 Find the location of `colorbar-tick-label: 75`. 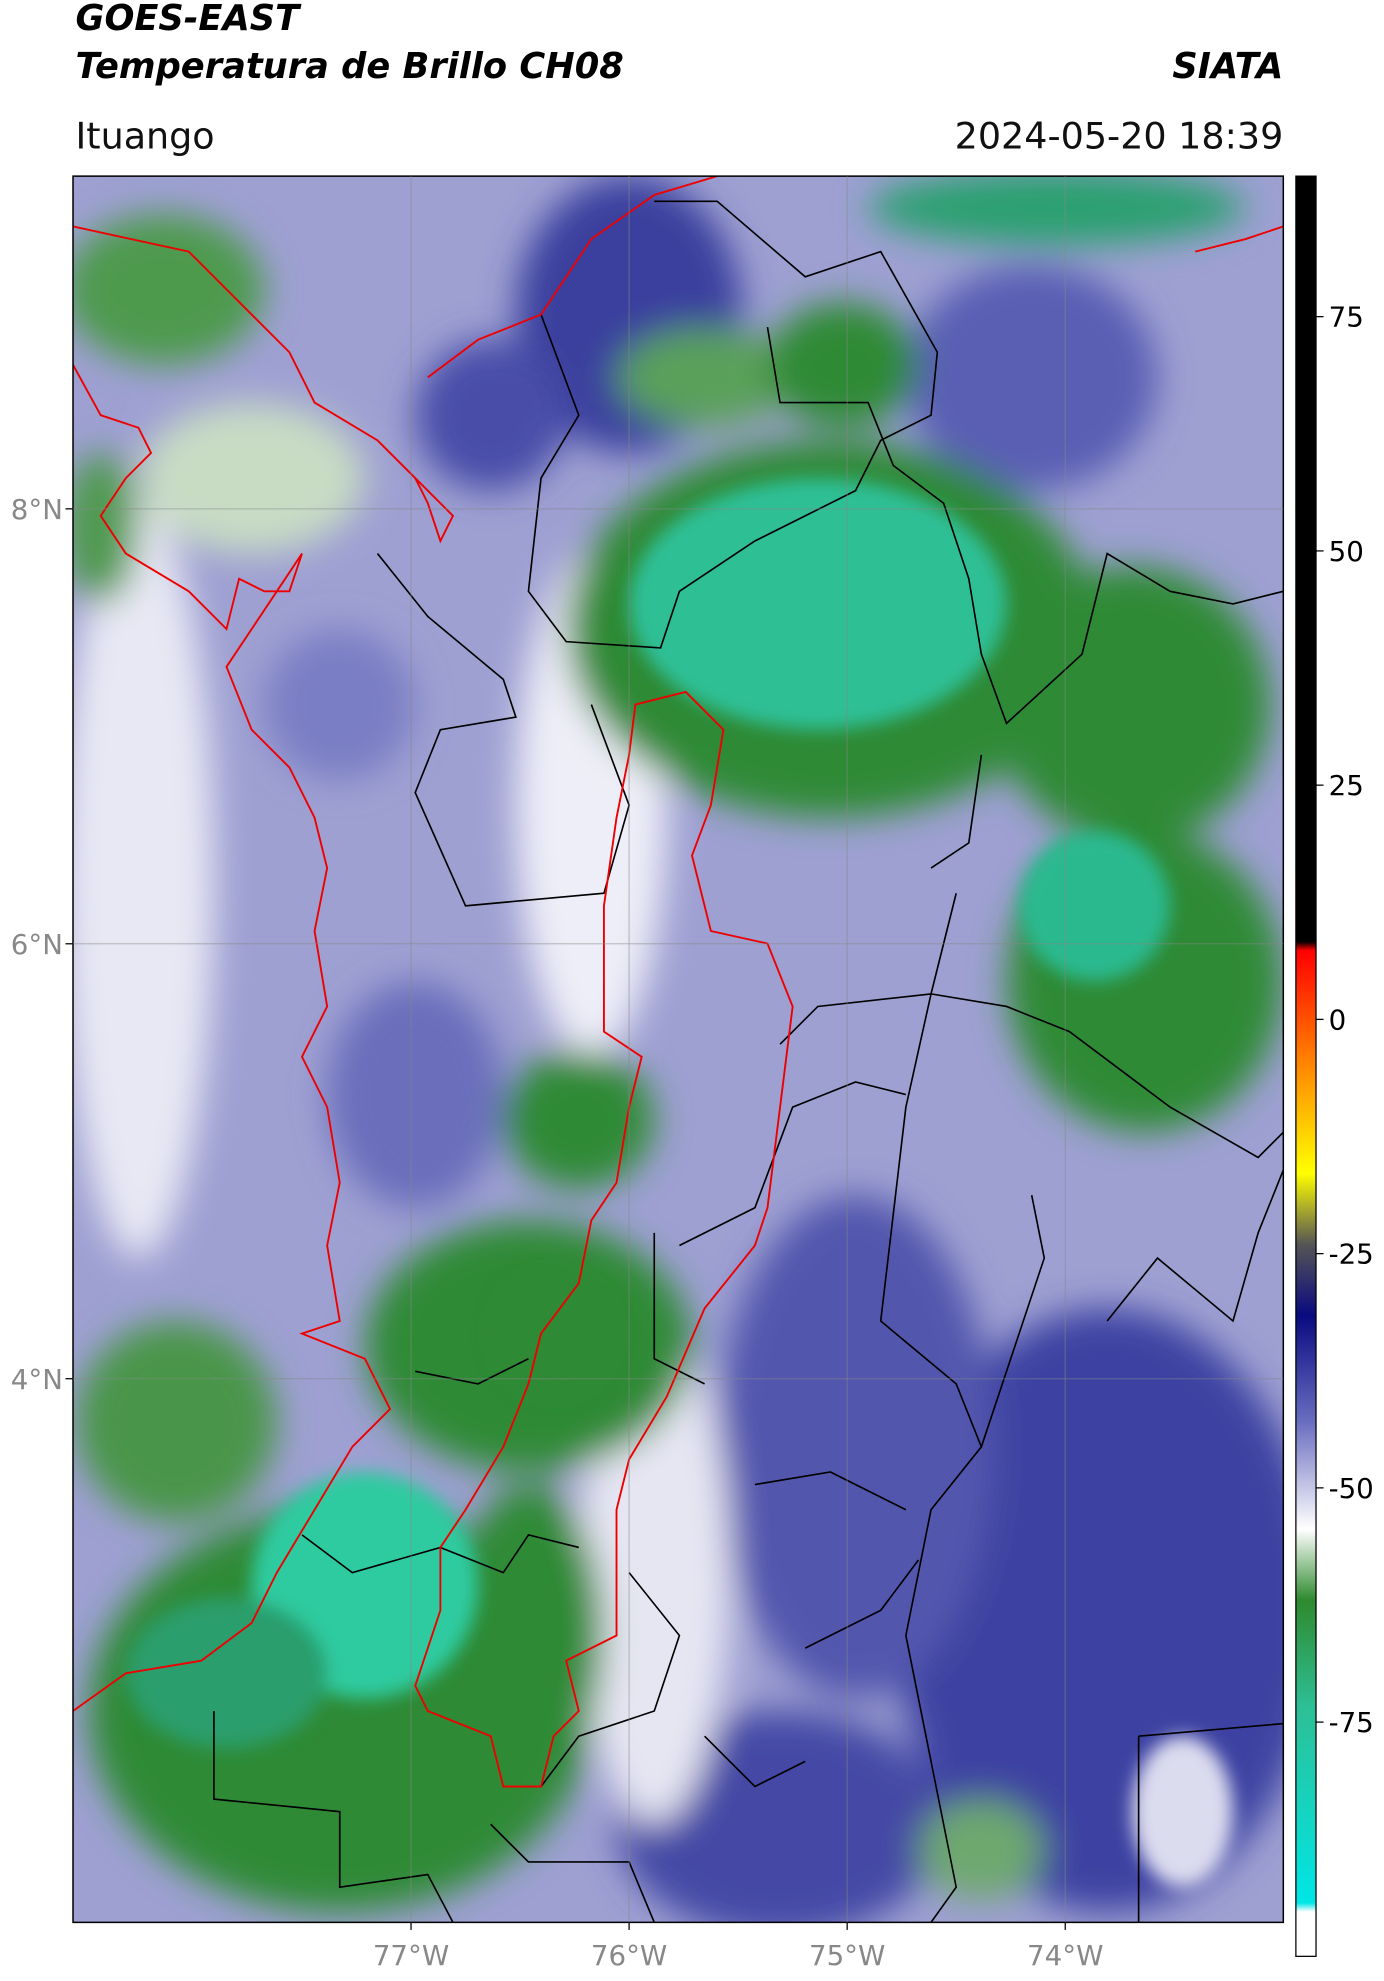

colorbar-tick-label: 75 is located at coordinates (1346, 317).